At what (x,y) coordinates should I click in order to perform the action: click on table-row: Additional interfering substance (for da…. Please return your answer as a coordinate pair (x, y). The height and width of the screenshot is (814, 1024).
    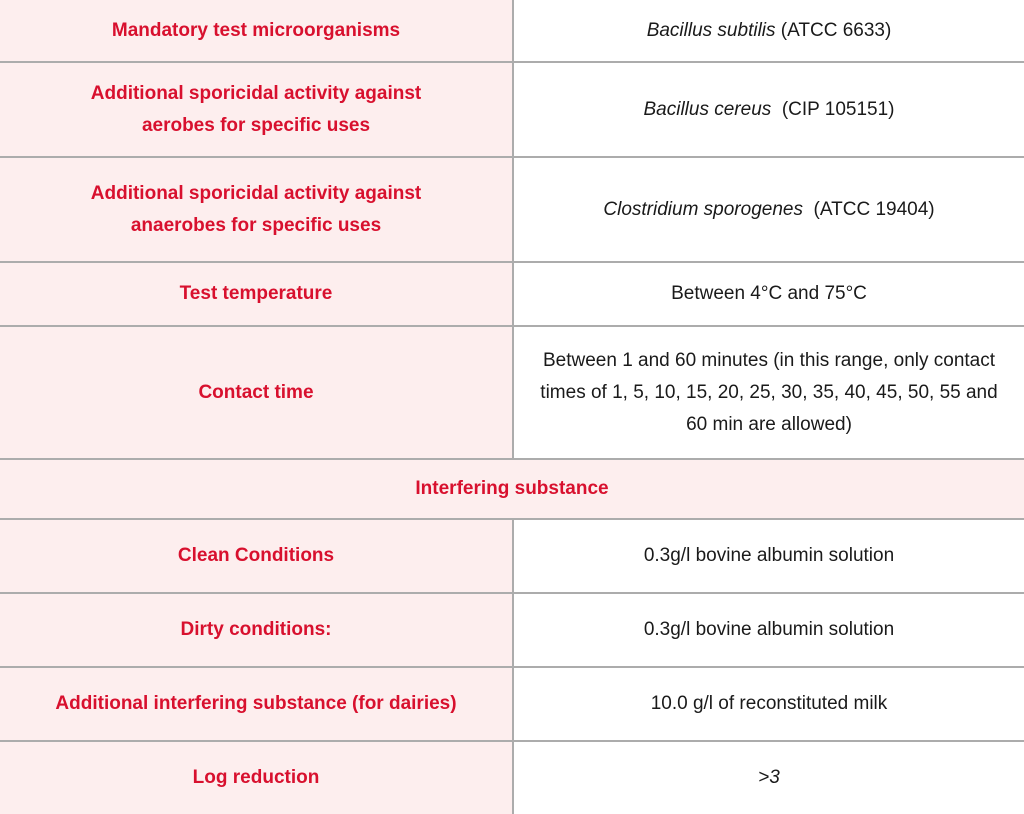
    Looking at the image, I should click on (512, 704).